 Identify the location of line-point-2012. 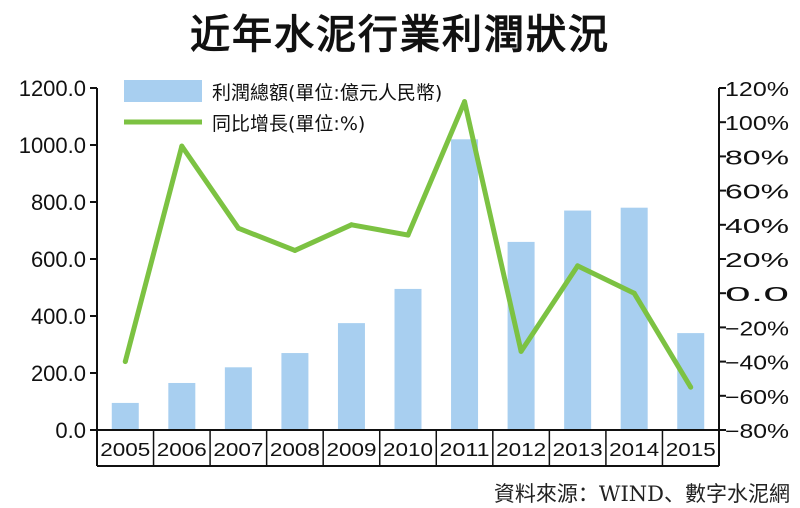
(521, 351).